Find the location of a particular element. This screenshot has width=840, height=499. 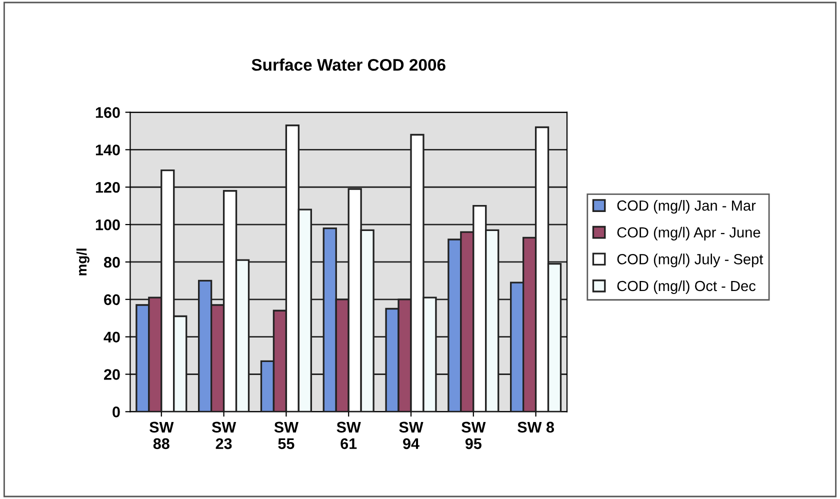

legend-label: COD (mg/l) Oct - Dec is located at coordinates (686, 287).